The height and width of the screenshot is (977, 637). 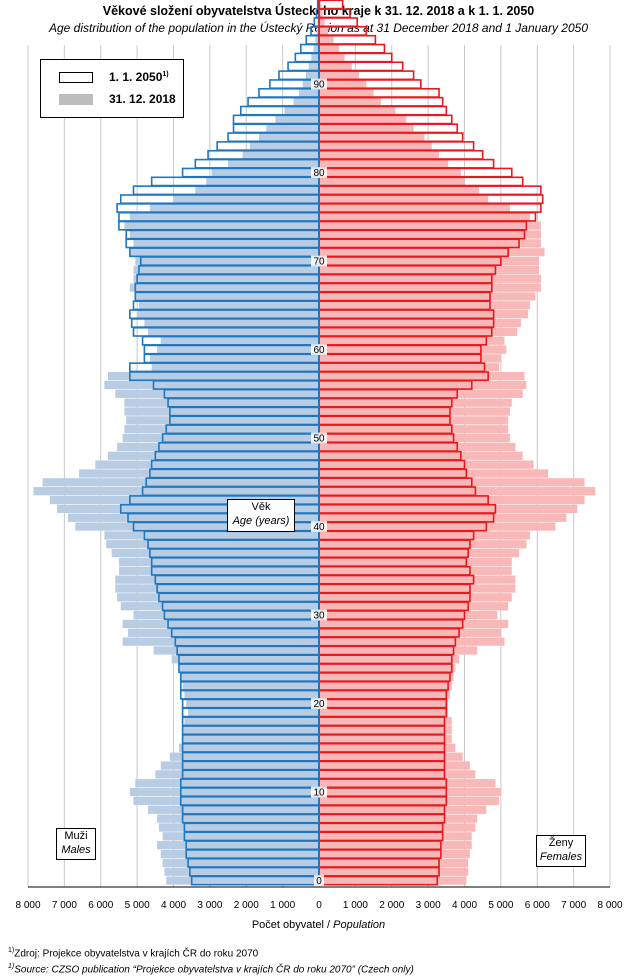 What do you see at coordinates (464, 905) in the screenshot?
I see `x-tick-label: 4 000` at bounding box center [464, 905].